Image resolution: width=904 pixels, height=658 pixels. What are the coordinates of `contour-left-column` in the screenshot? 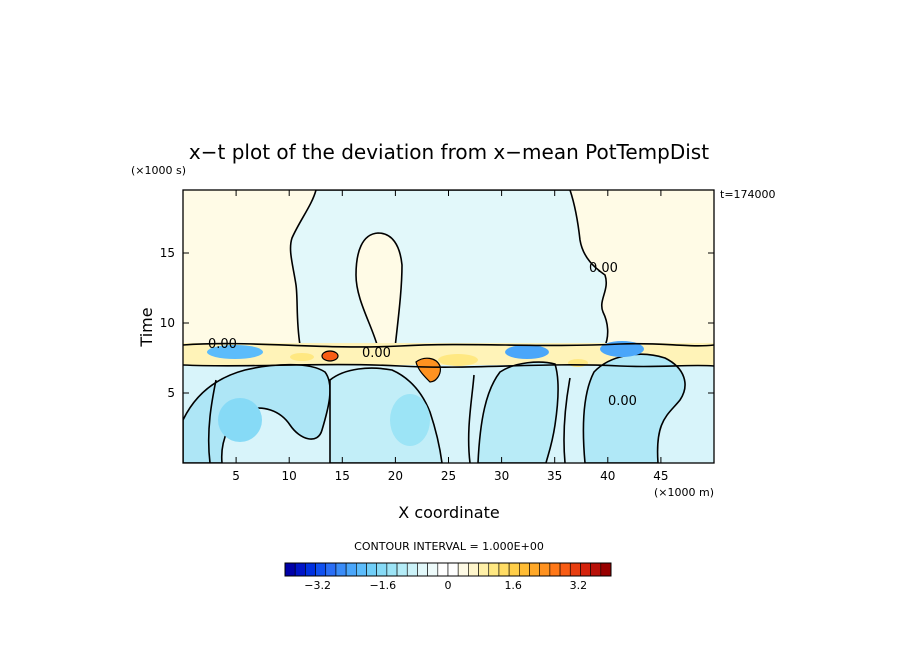 It's located at (212, 421).